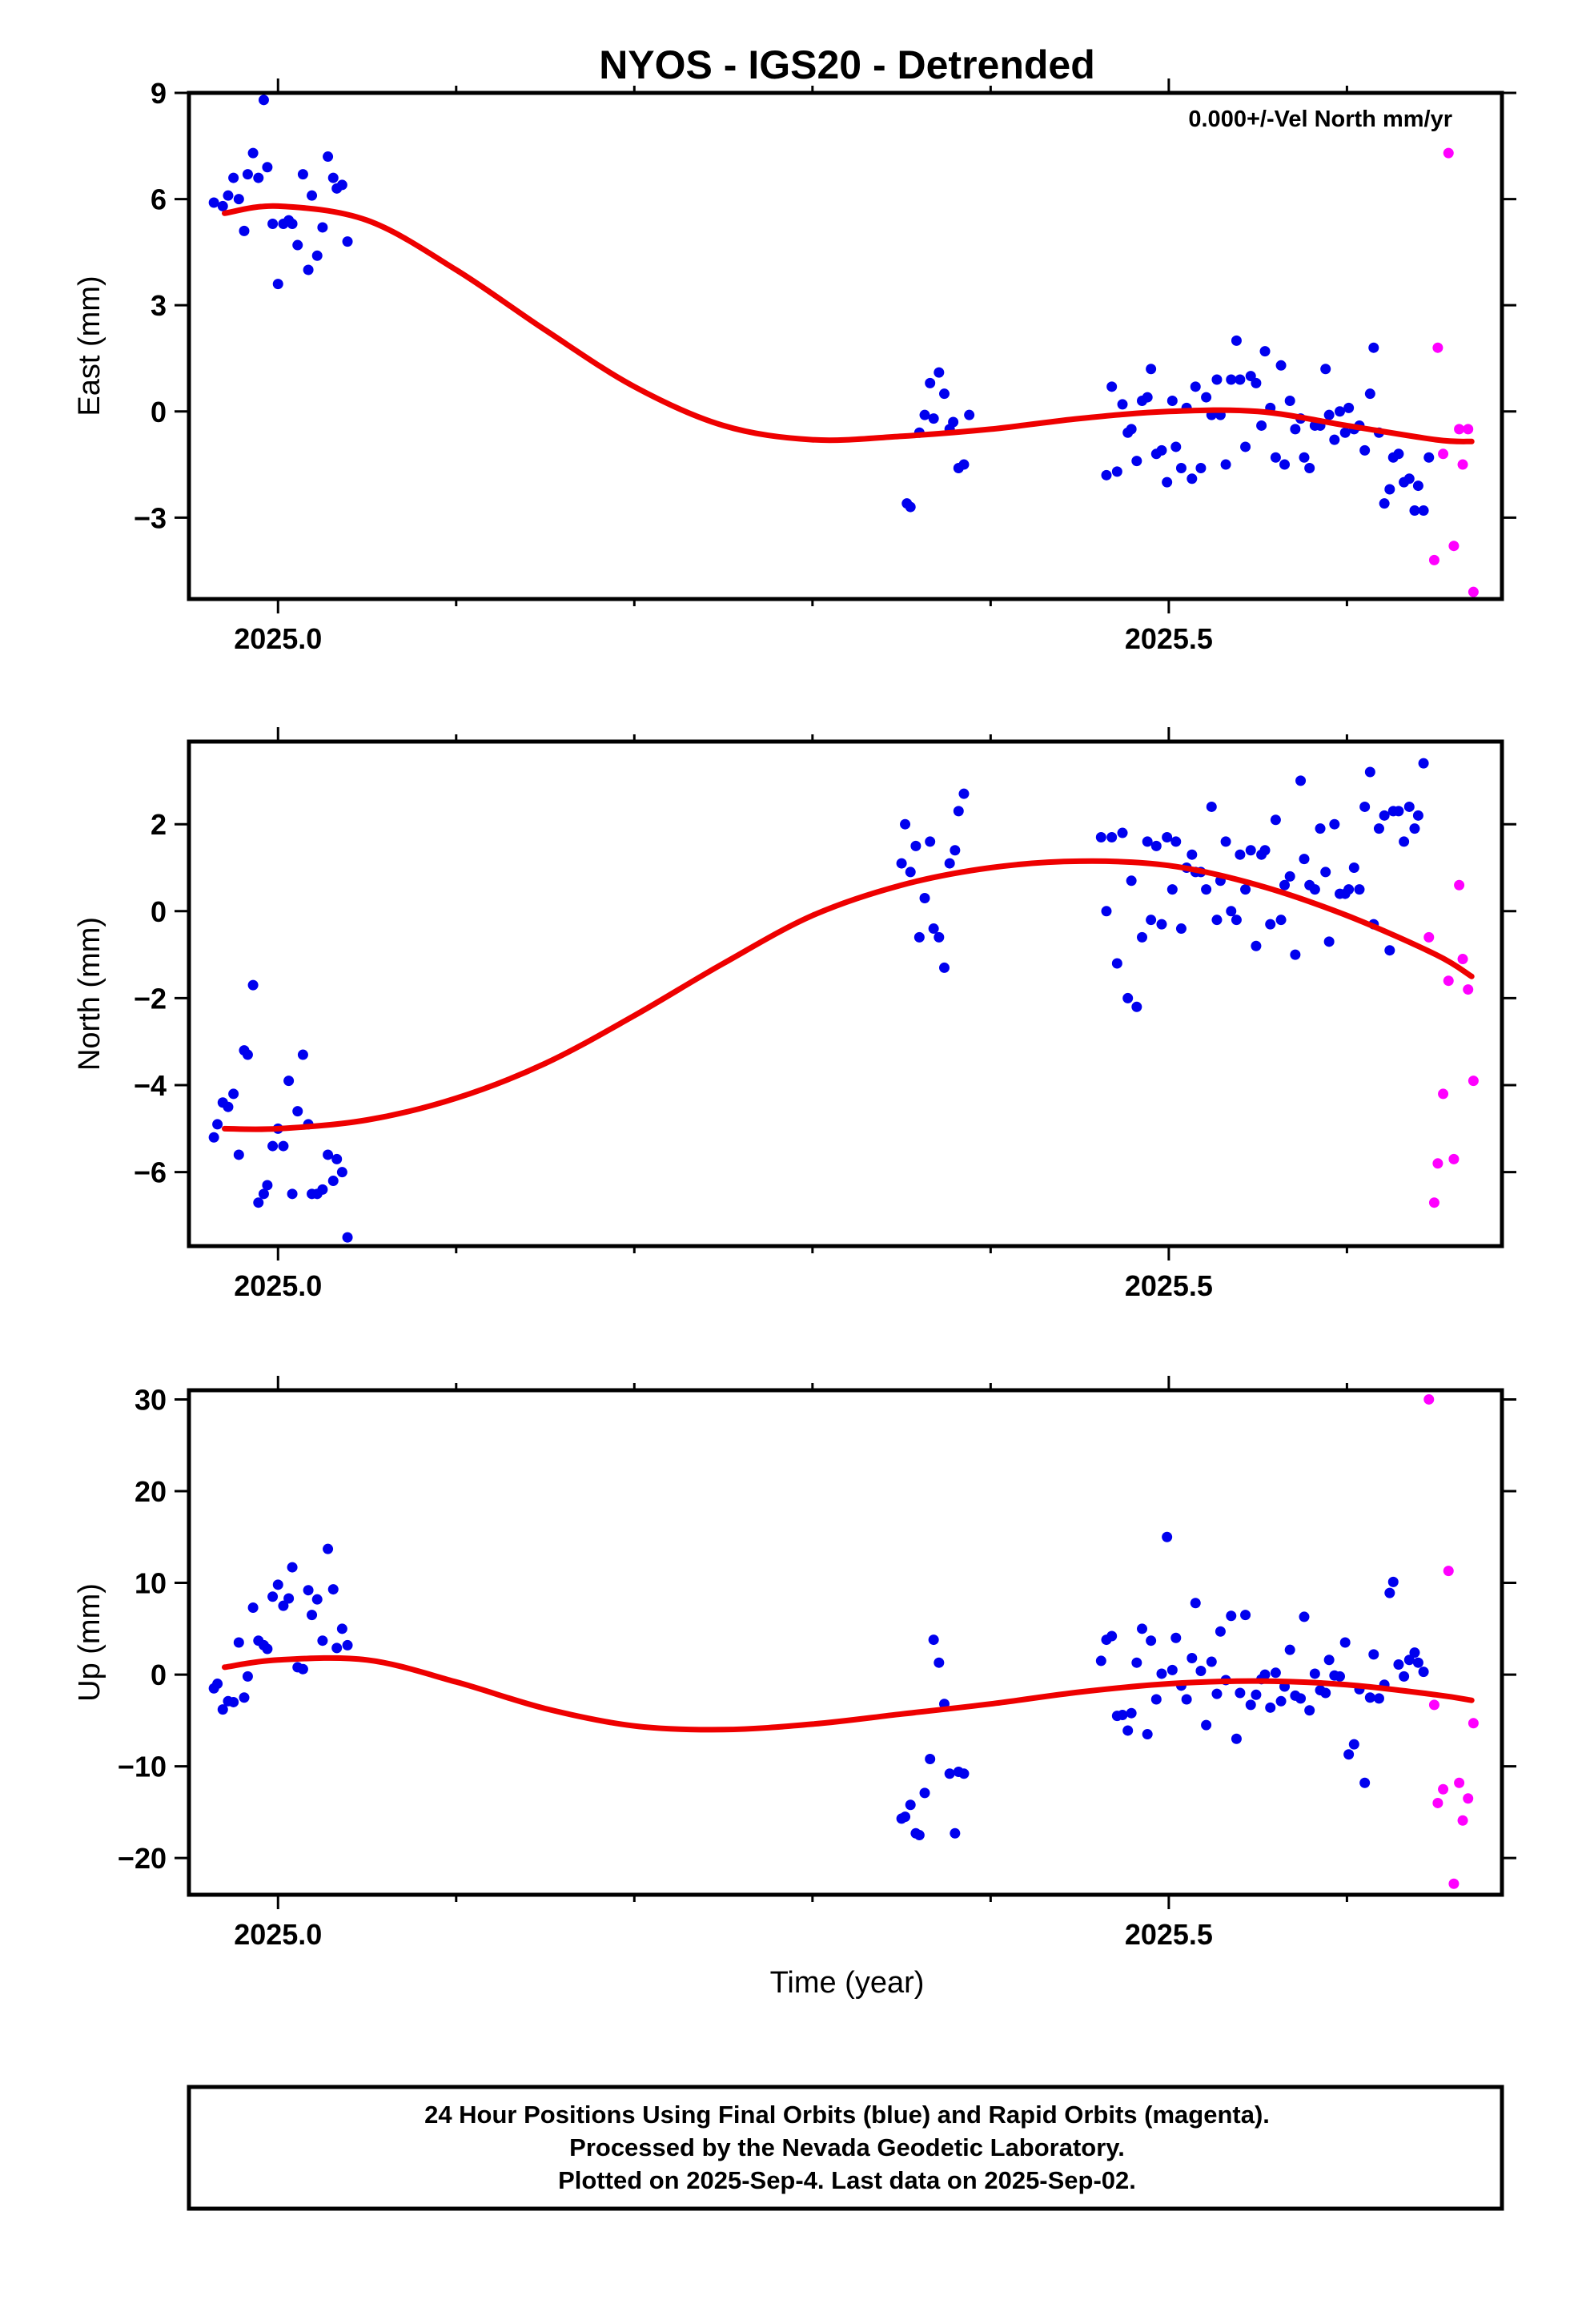 This screenshot has height=2324, width=1582. Describe the element at coordinates (142, 1767) in the screenshot. I see `up-y-tick-label: −10` at that location.